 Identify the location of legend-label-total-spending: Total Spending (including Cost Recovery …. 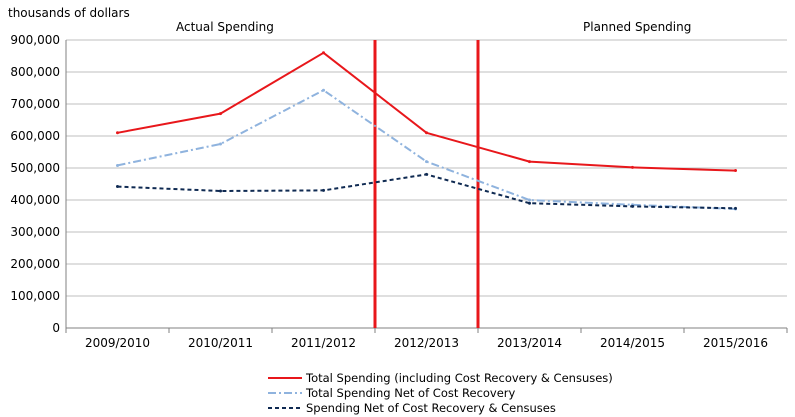
(459, 377).